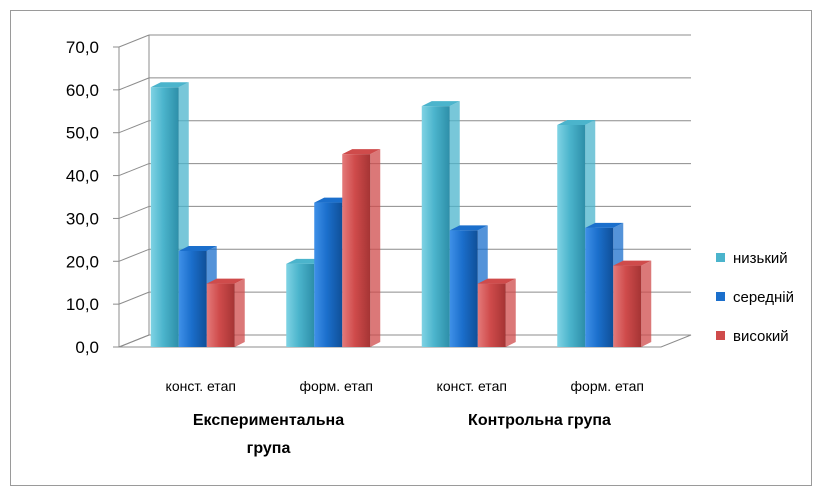 The width and height of the screenshot is (824, 494). Describe the element at coordinates (82, 90) in the screenshot. I see `y-tick-label: 60,0` at that location.